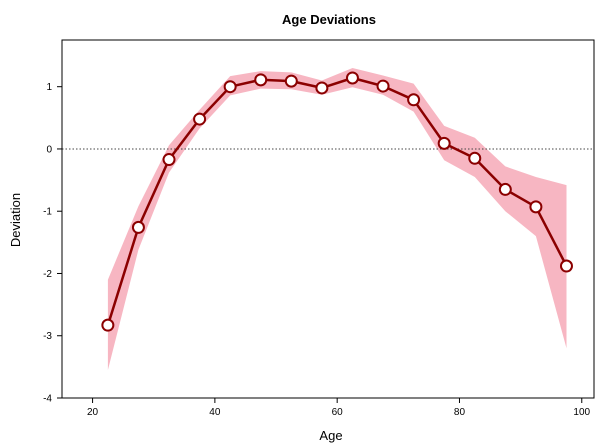 The height and width of the screenshot is (446, 600). What do you see at coordinates (47, 399) in the screenshot?
I see `y-tick-label--4: -4` at bounding box center [47, 399].